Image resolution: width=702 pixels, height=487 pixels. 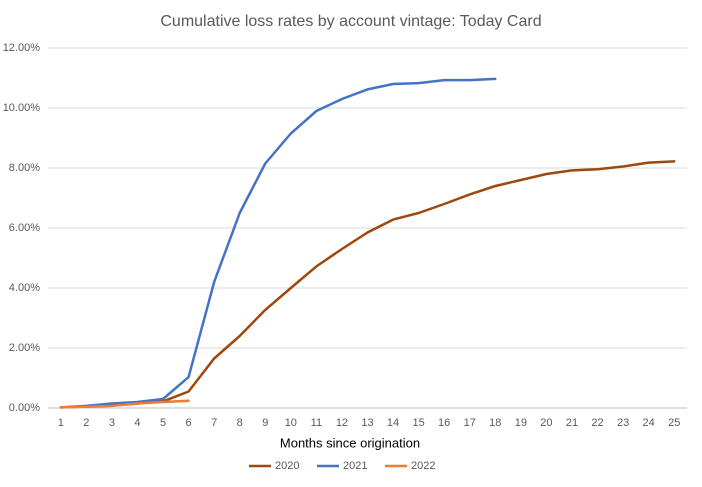 What do you see at coordinates (674, 423) in the screenshot?
I see `x-tick-label: 25` at bounding box center [674, 423].